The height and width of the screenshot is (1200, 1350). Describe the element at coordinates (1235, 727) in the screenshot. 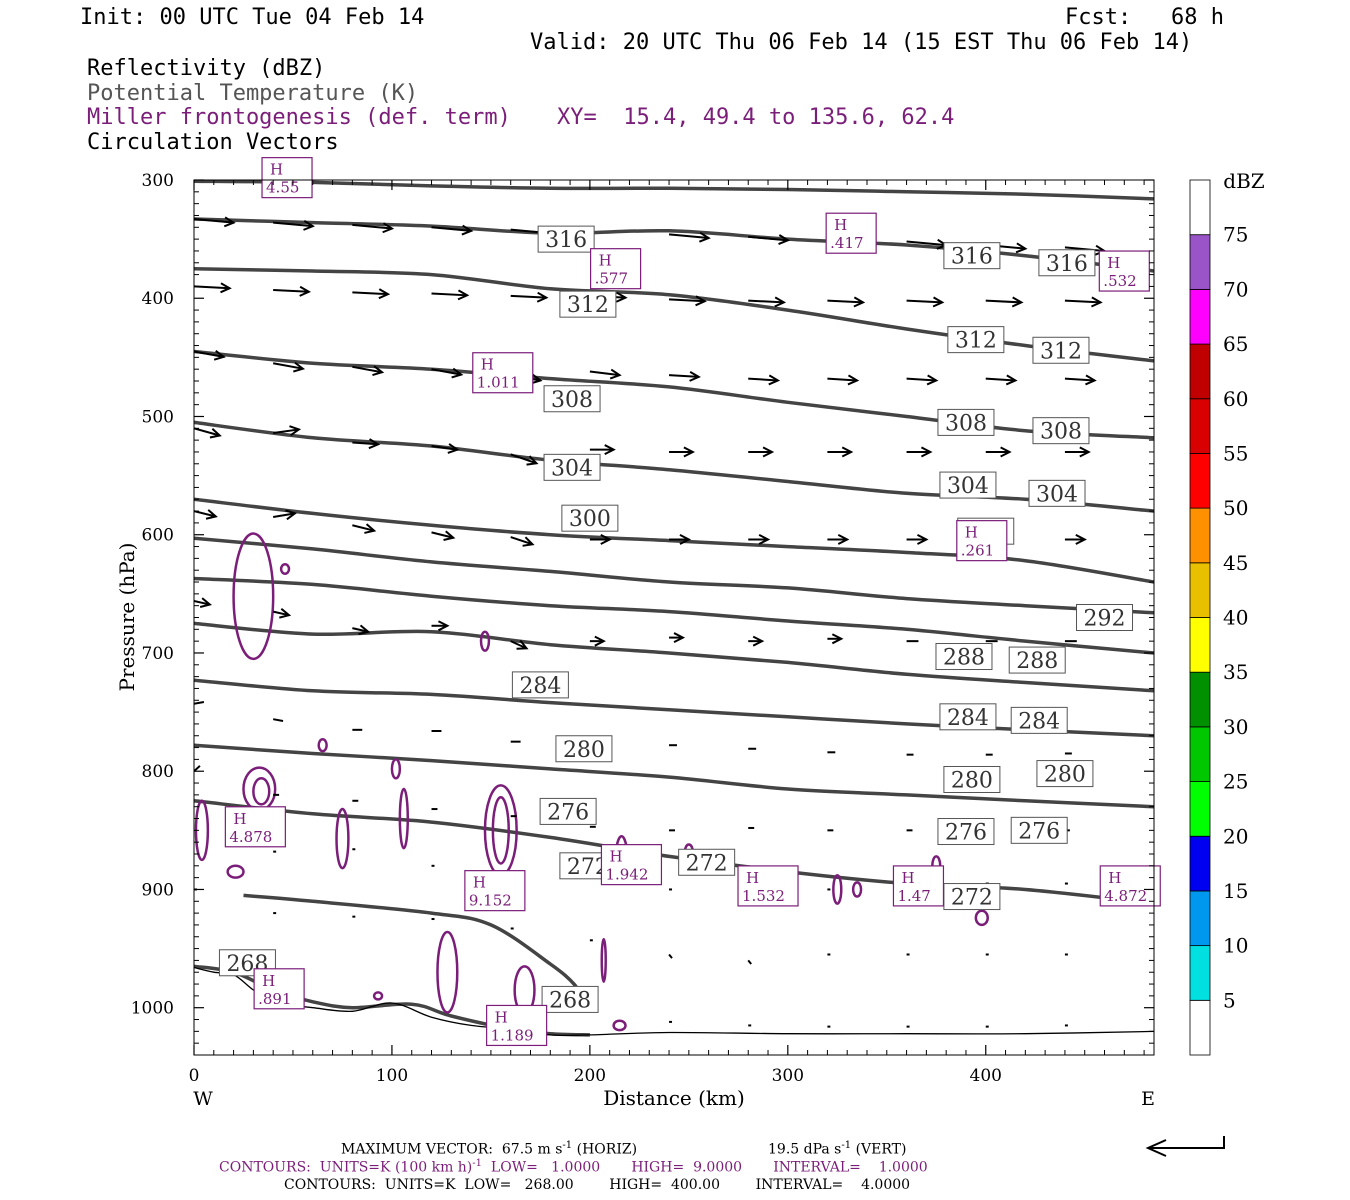

I see `colorbar-label-30: 30` at that location.